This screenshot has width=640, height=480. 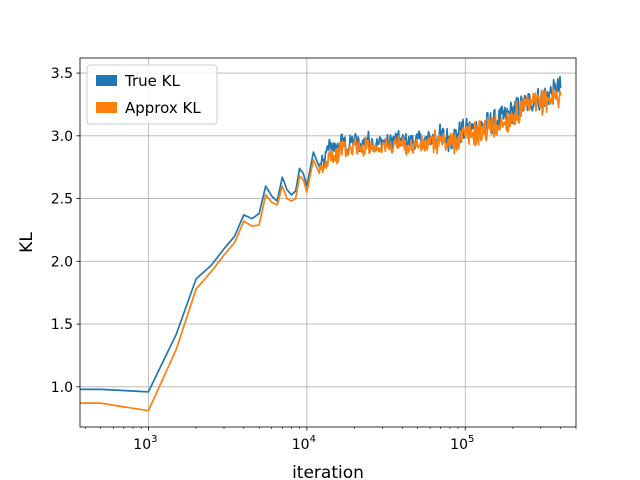 What do you see at coordinates (62, 262) in the screenshot?
I see `y-tick-label: 2.0` at bounding box center [62, 262].